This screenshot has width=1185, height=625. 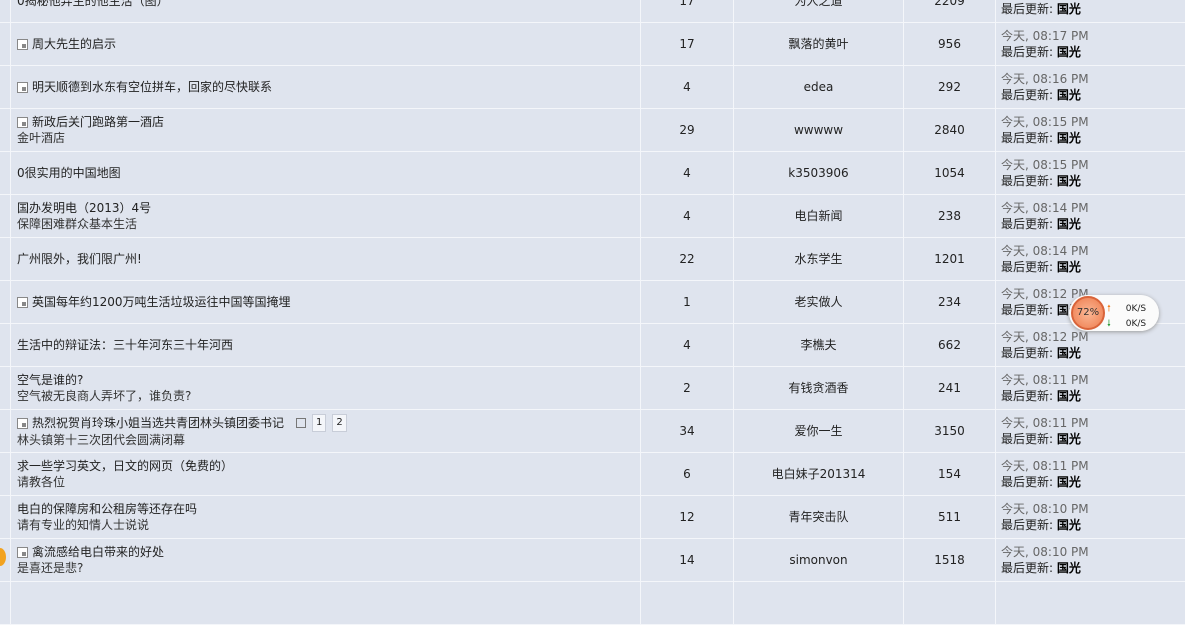 I want to click on topic-title-link: 周大先生的启示, so click(x=74, y=44).